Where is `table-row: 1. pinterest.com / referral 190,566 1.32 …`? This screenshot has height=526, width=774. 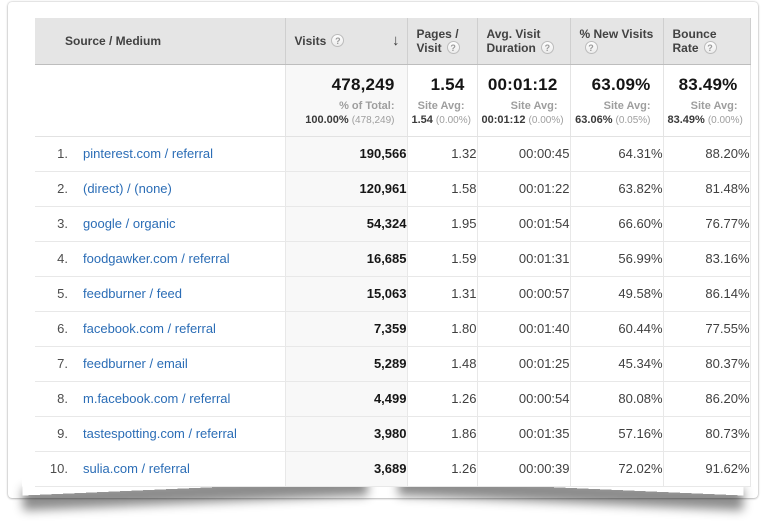 table-row: 1. pinterest.com / referral 190,566 1.32 … is located at coordinates (393, 154).